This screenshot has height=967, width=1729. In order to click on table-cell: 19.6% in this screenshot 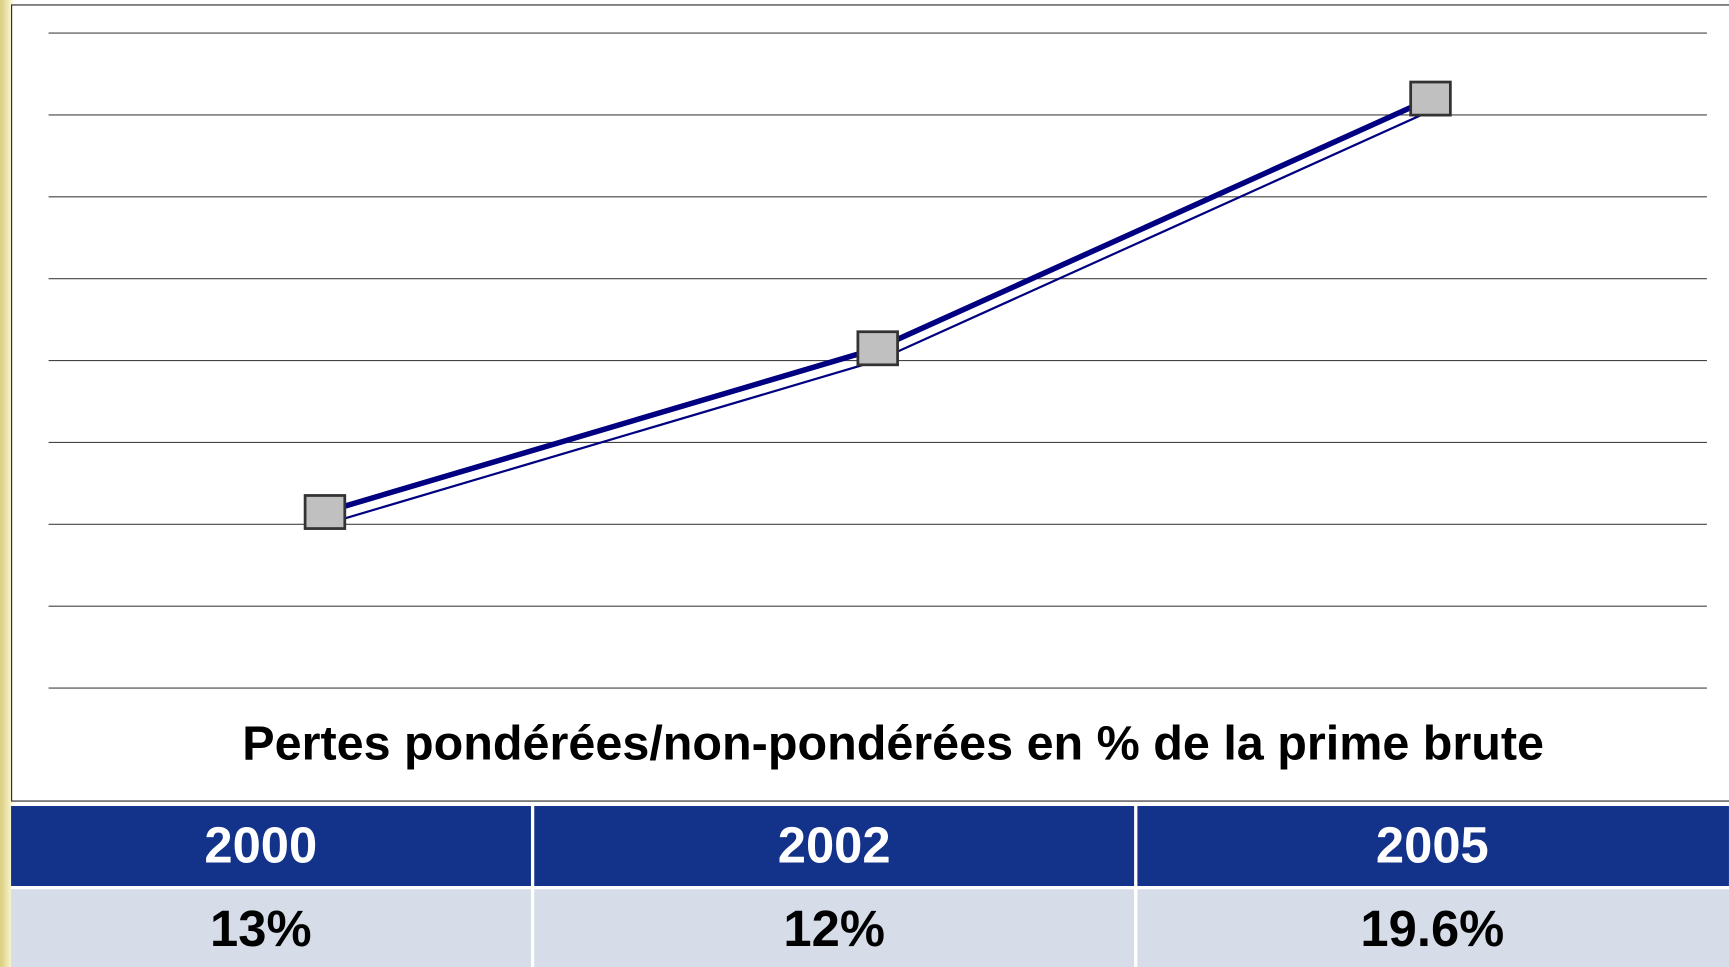, I will do `click(1432, 928)`.